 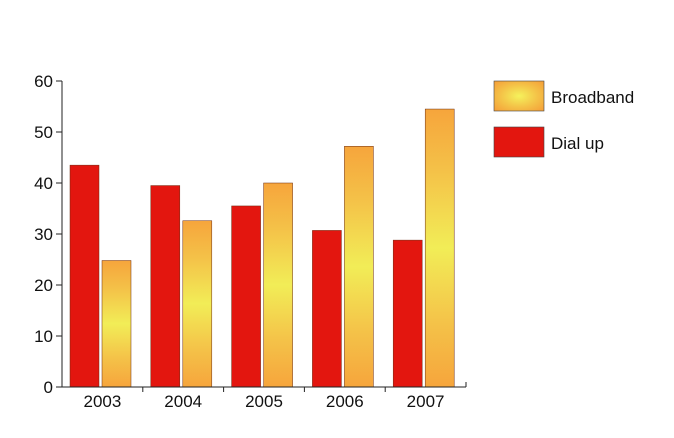 I want to click on bar-broadband-2006, so click(x=359, y=267).